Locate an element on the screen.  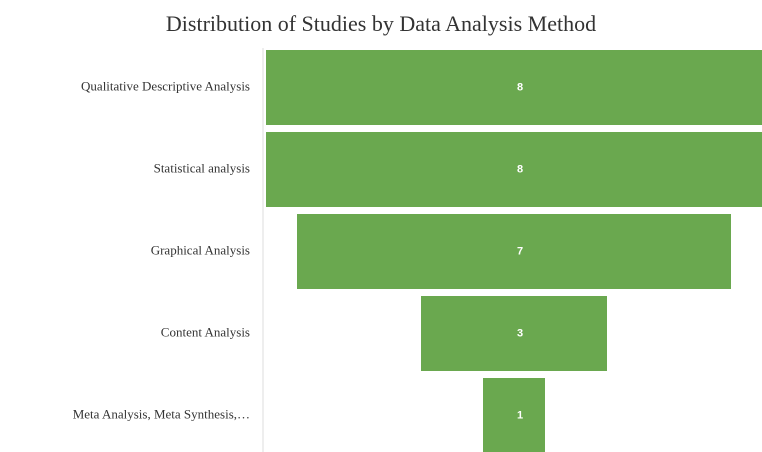
category-label: Qualitative Descriptive Analysis is located at coordinates (165, 85).